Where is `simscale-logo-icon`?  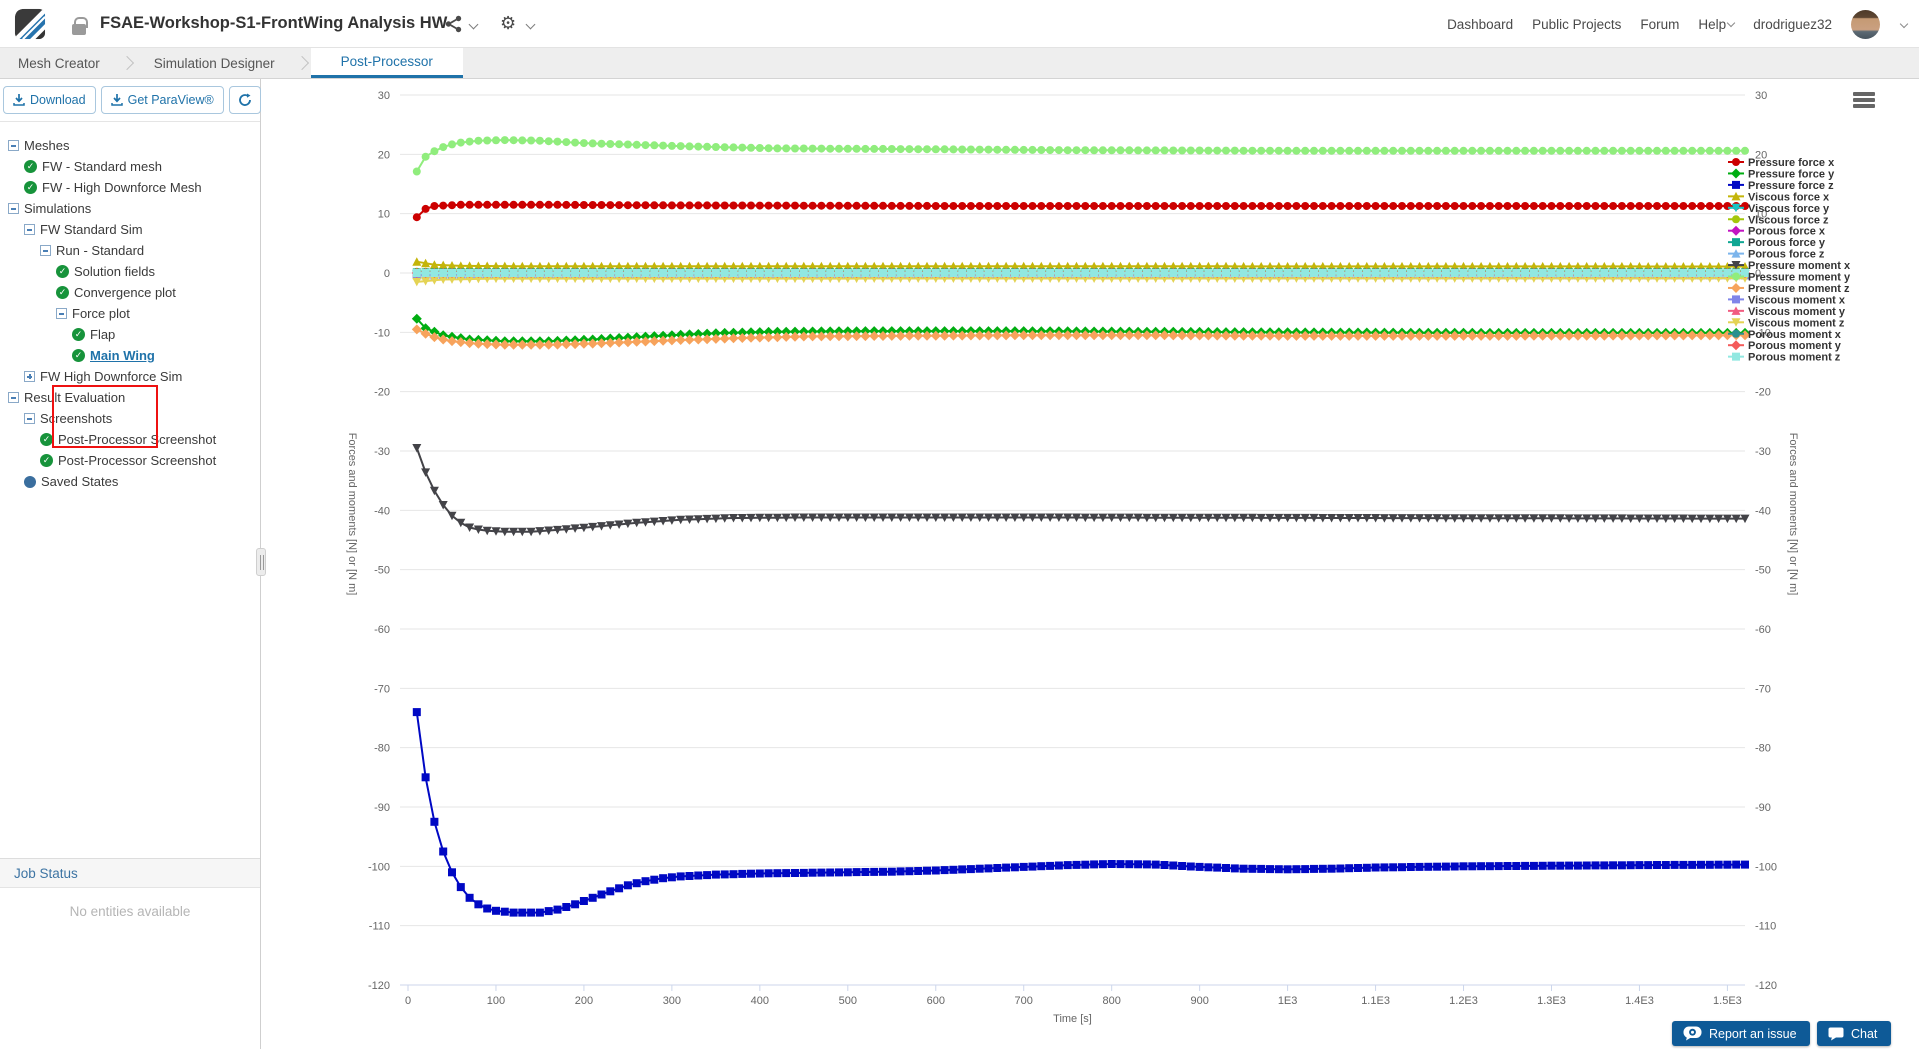
simscale-logo-icon is located at coordinates (30, 24).